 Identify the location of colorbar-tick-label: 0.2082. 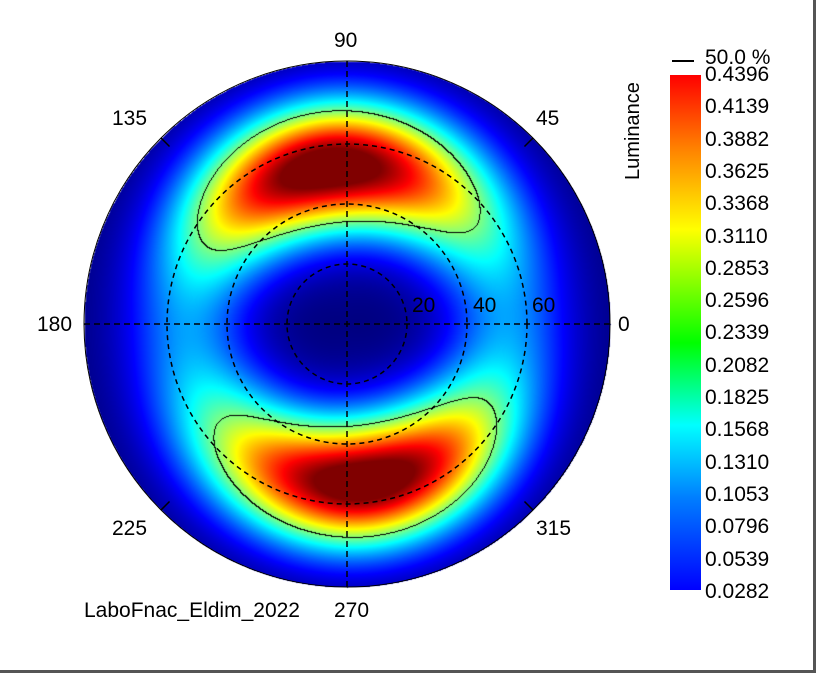
(737, 365).